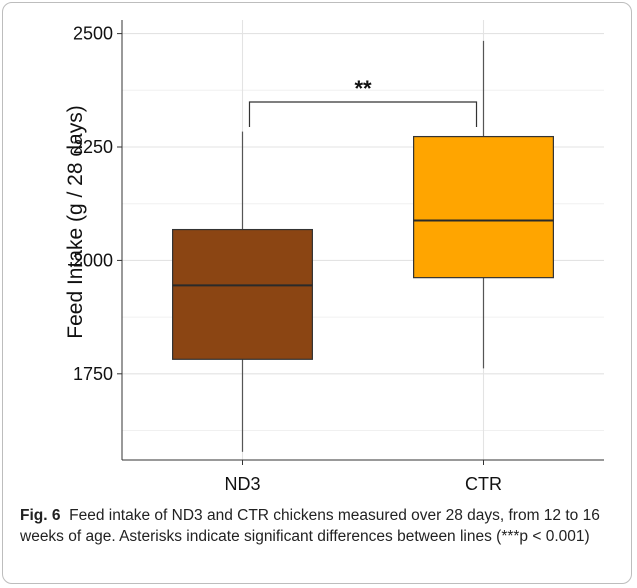  Describe the element at coordinates (242, 484) in the screenshot. I see `x-tick-label: ND3` at that location.